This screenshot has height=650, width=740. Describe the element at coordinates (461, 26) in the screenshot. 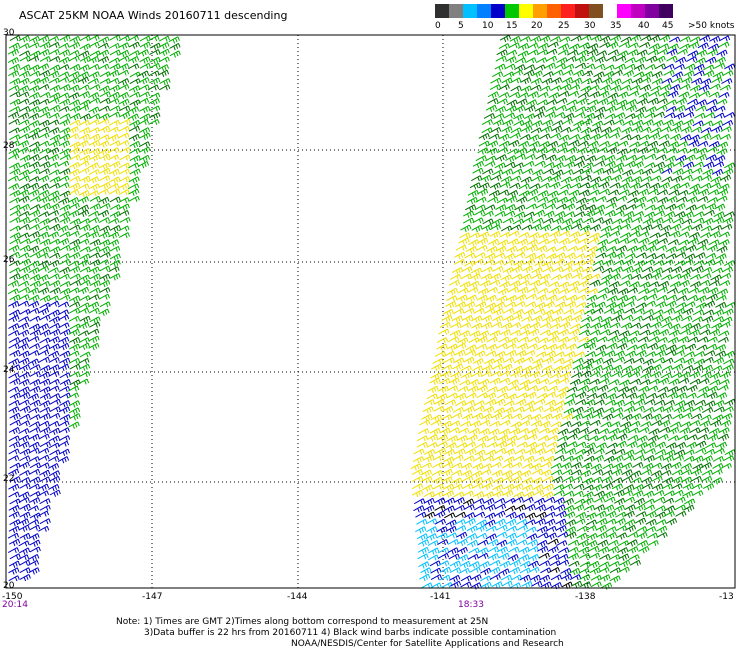

I see `legend-label: 5` at that location.